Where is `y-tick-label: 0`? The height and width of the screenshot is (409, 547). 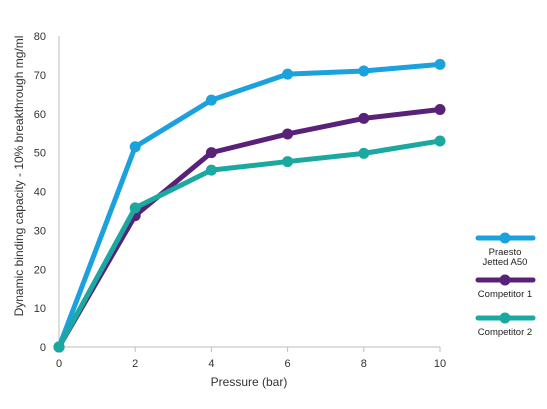
y-tick-label: 0 is located at coordinates (43, 348).